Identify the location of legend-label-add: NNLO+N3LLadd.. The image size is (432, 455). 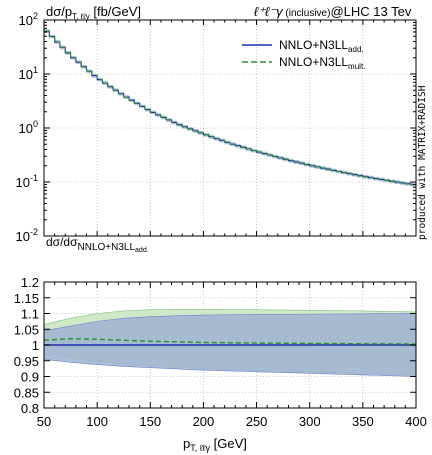
(321, 46).